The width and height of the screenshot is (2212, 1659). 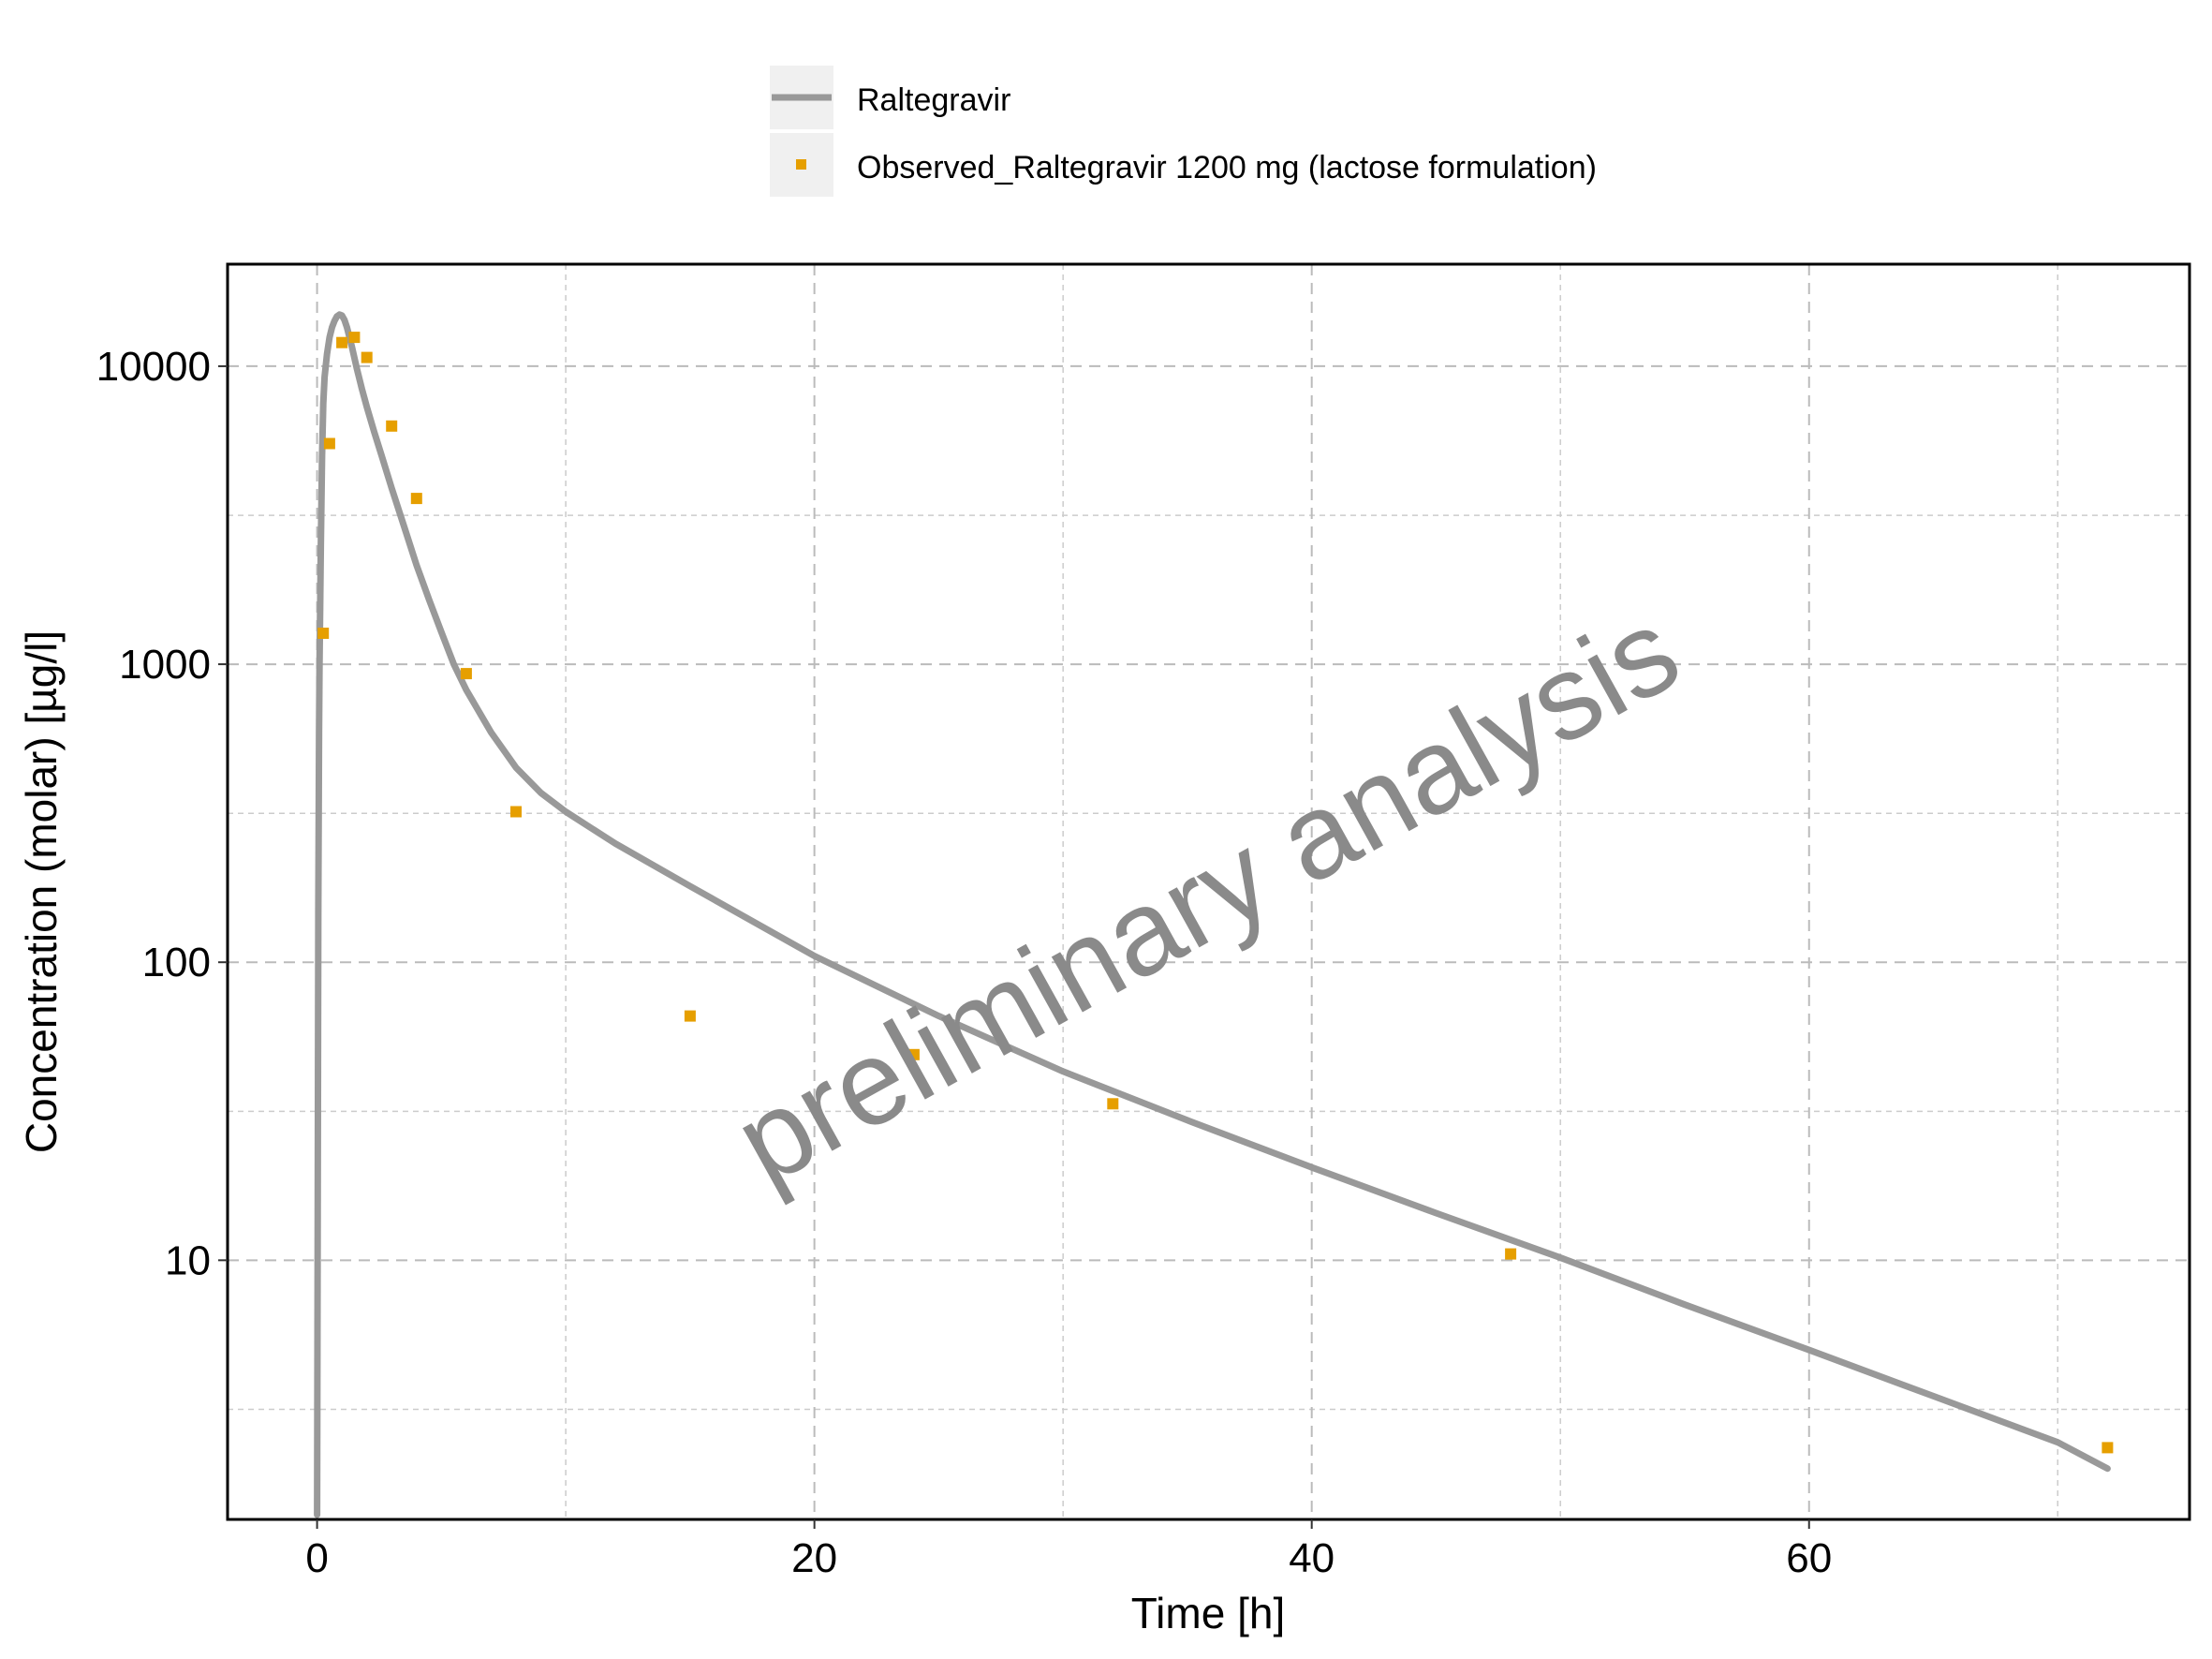 What do you see at coordinates (1068, 1558) in the screenshot?
I see `x-tick-labels: 0 20 40 60` at bounding box center [1068, 1558].